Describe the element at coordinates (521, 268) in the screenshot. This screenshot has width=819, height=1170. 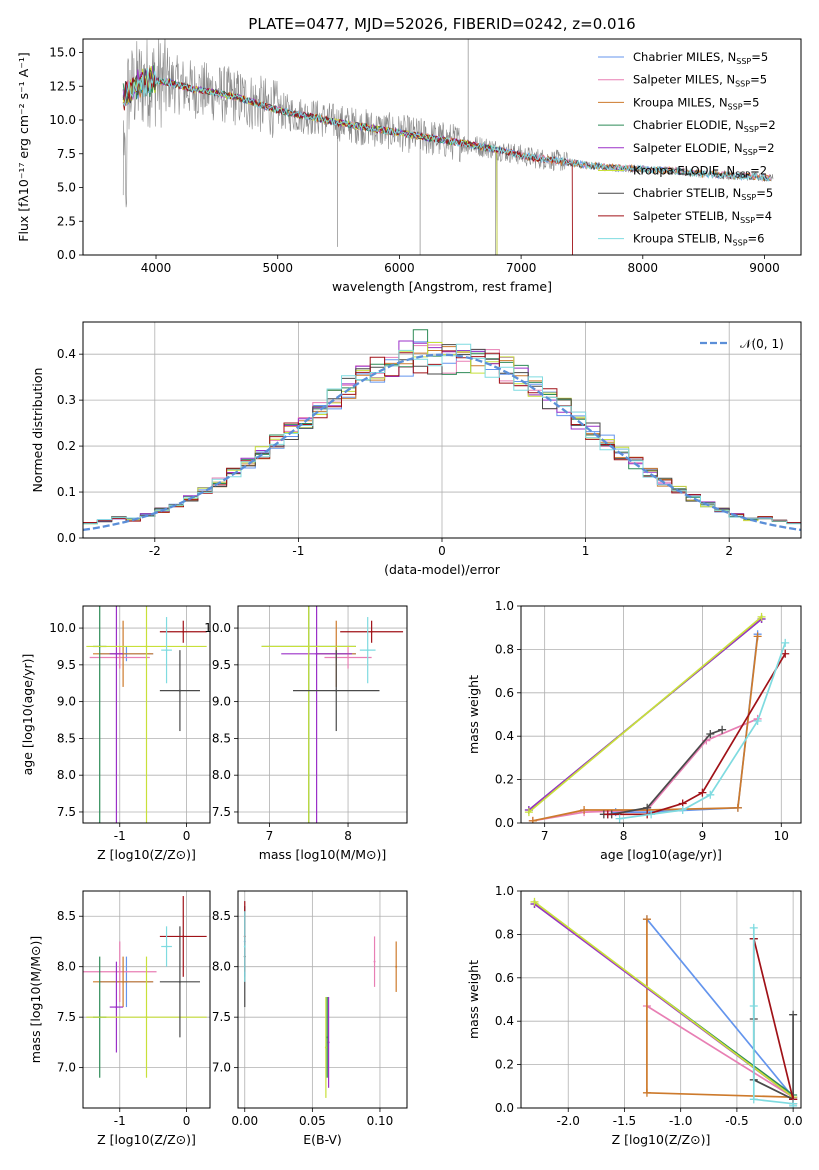
I see `x-tick-label: 7000` at that location.